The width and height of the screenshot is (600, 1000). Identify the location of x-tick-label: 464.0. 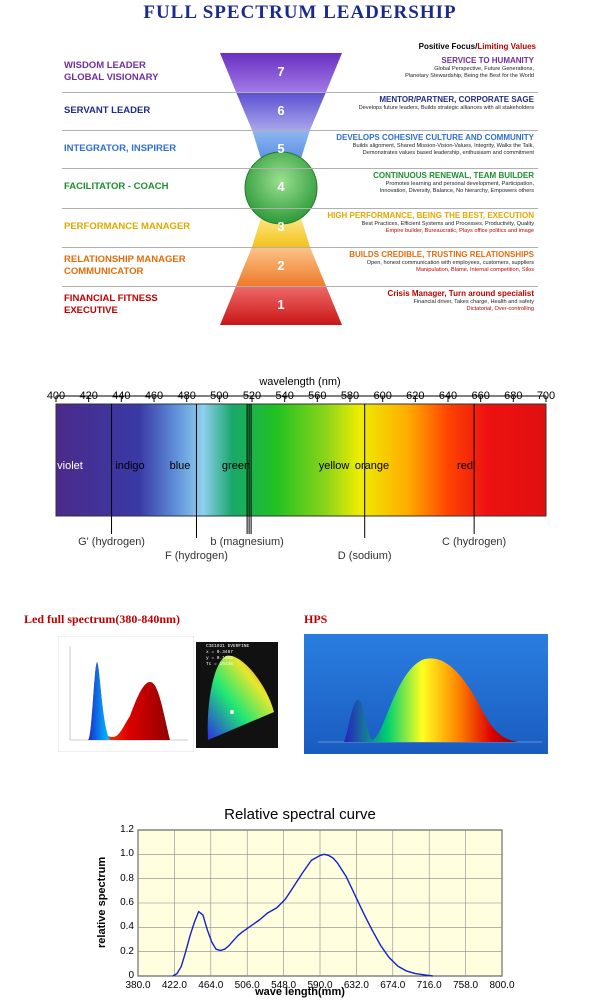
(211, 985).